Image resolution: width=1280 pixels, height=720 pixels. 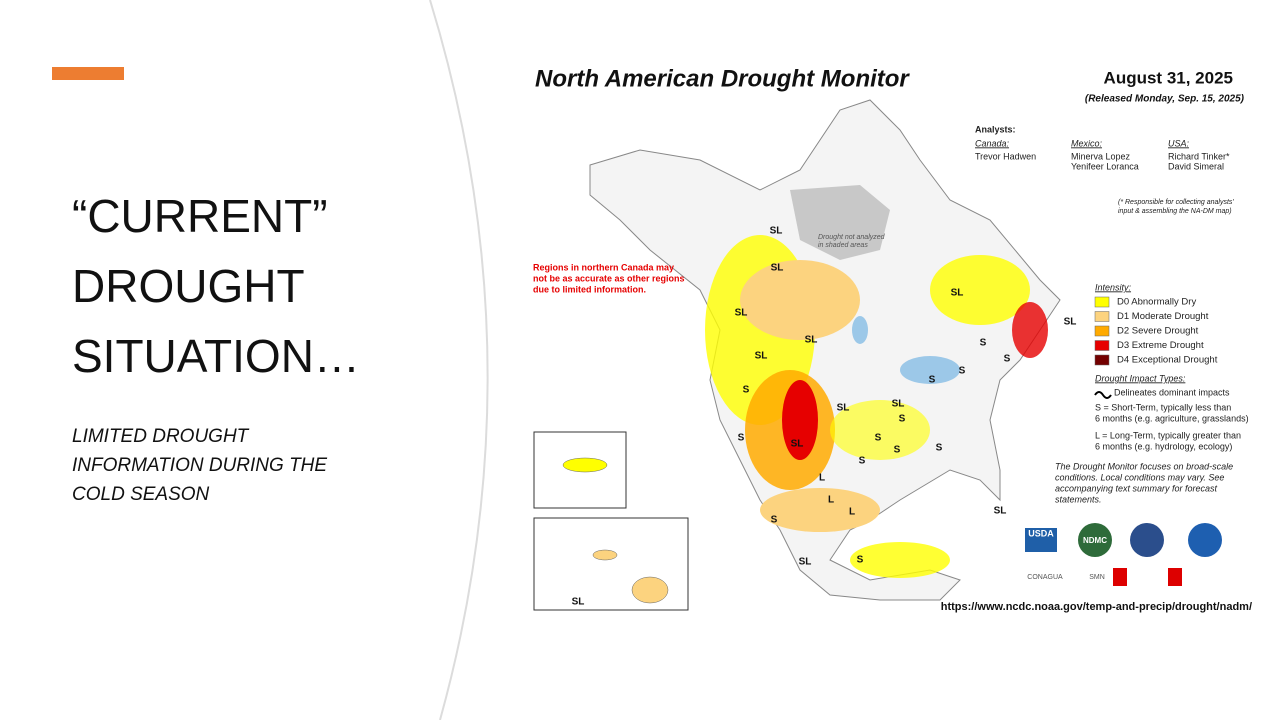 What do you see at coordinates (199, 465) in the screenshot?
I see `subtitle-line: INFORMATION DURING THE` at bounding box center [199, 465].